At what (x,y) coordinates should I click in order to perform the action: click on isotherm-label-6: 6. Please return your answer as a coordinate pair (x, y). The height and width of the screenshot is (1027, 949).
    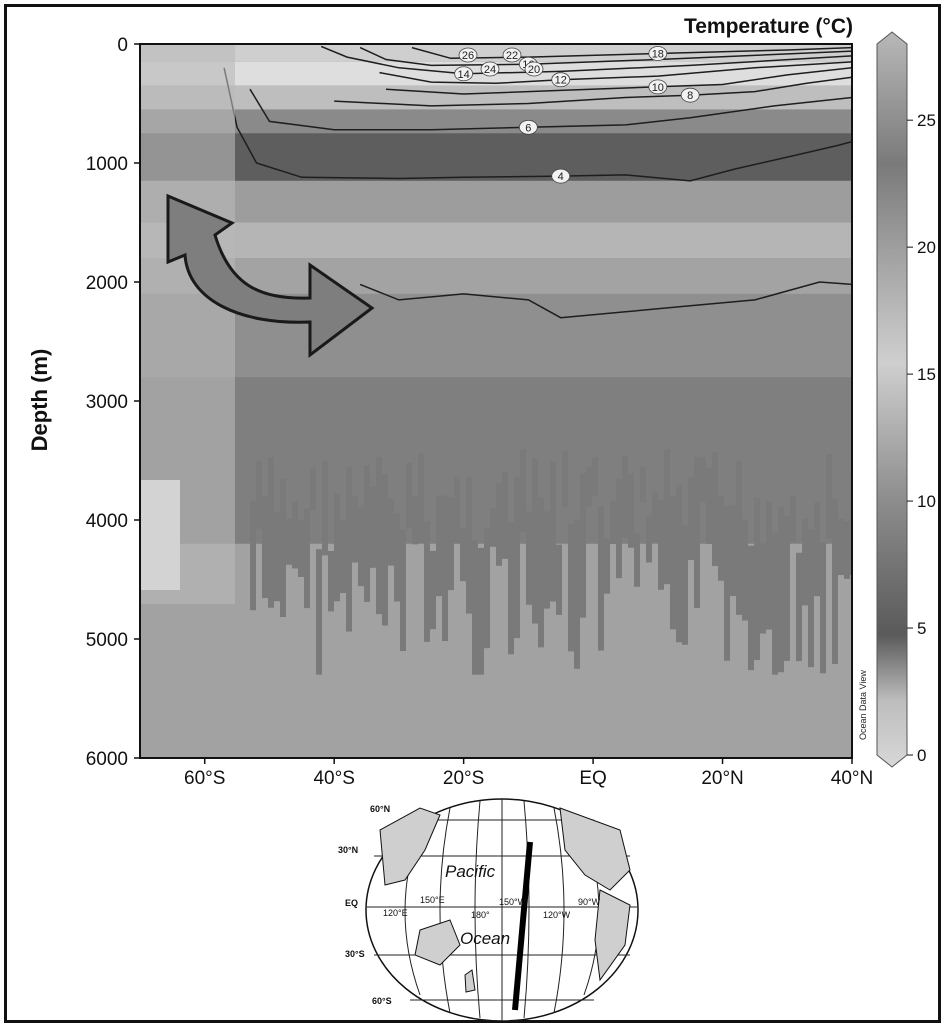
    Looking at the image, I should click on (528, 128).